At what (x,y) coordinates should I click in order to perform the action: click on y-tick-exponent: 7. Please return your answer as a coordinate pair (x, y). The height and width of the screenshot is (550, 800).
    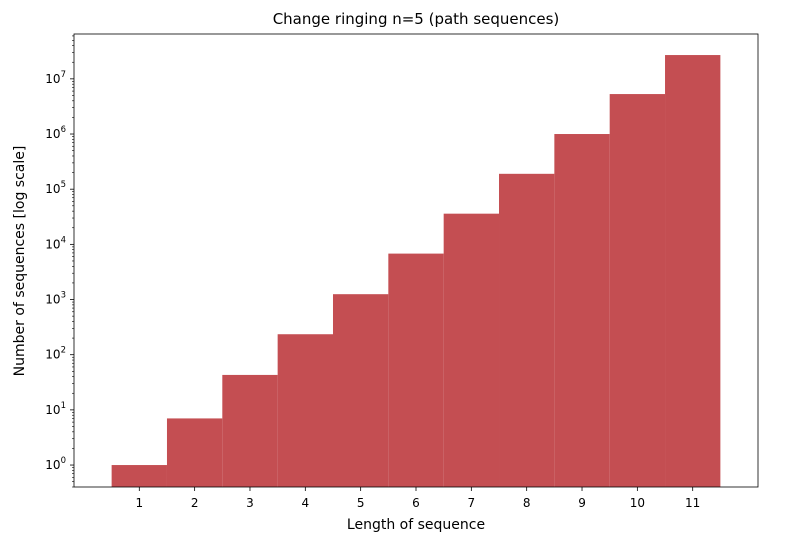
    Looking at the image, I should click on (63, 75).